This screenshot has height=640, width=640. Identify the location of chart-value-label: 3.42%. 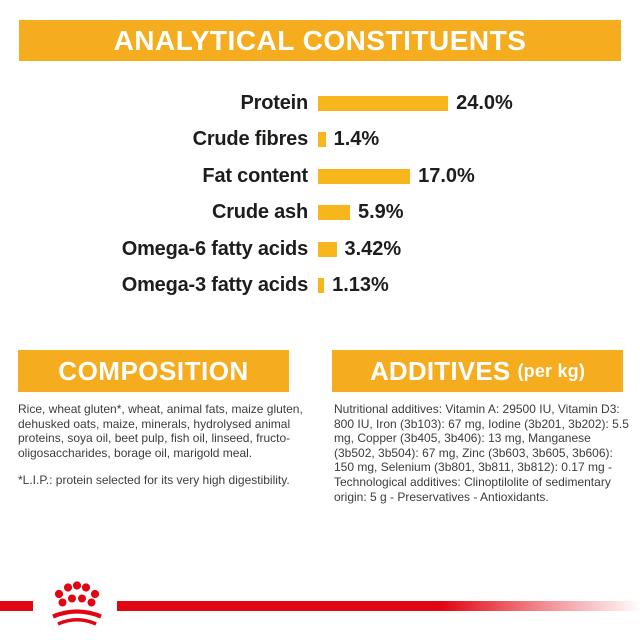
(373, 248).